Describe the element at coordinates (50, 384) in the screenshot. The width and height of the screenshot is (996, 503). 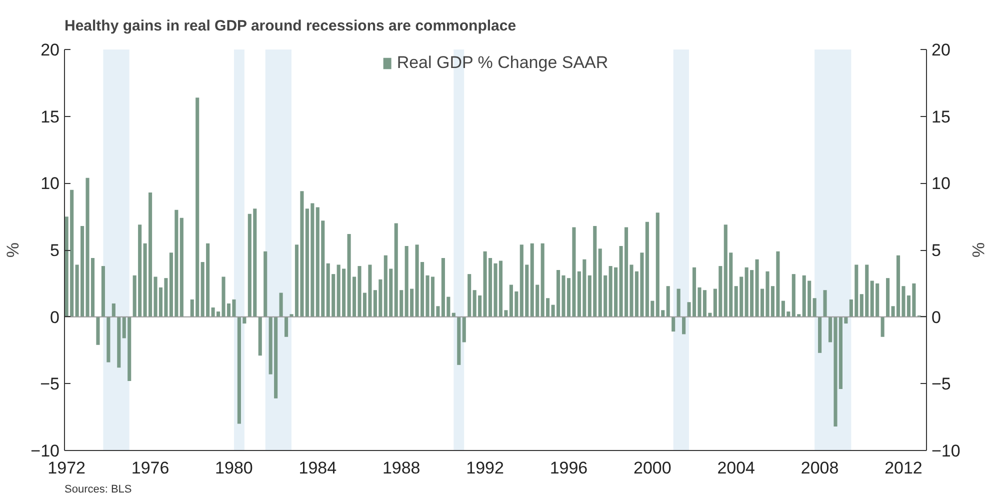
I see `y-tick-label: −5` at that location.